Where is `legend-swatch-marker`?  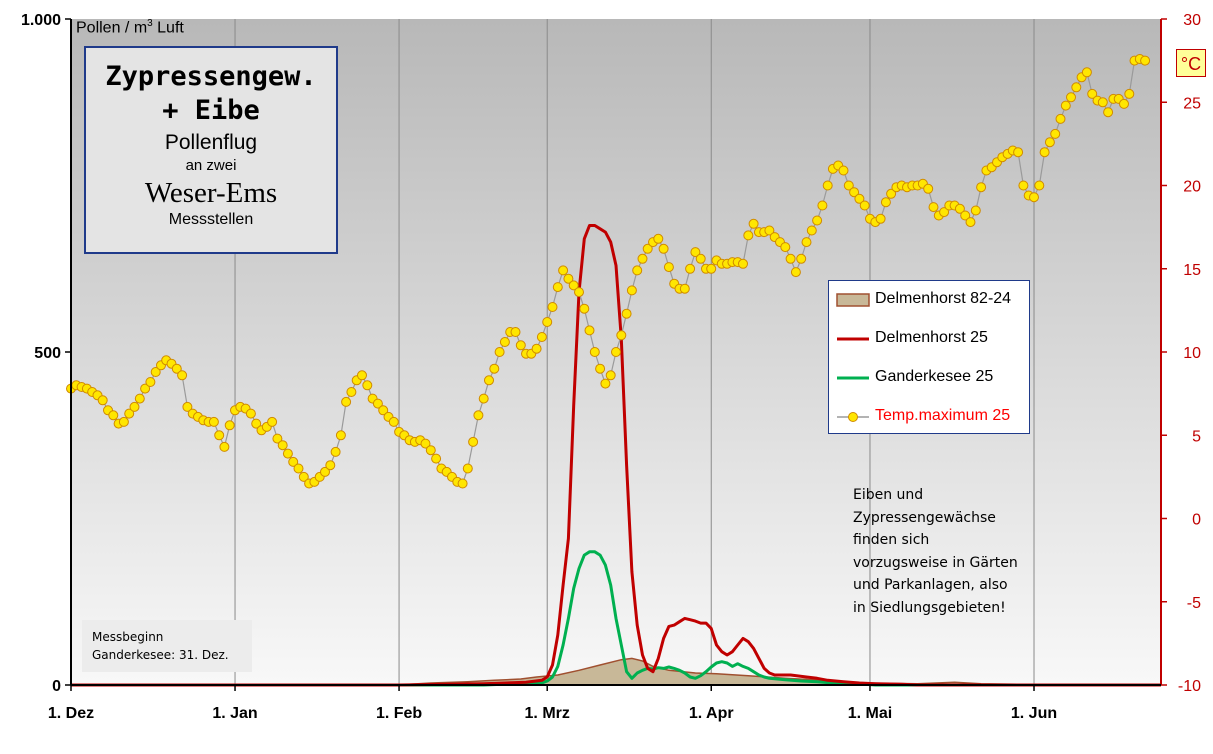 legend-swatch-marker is located at coordinates (853, 417).